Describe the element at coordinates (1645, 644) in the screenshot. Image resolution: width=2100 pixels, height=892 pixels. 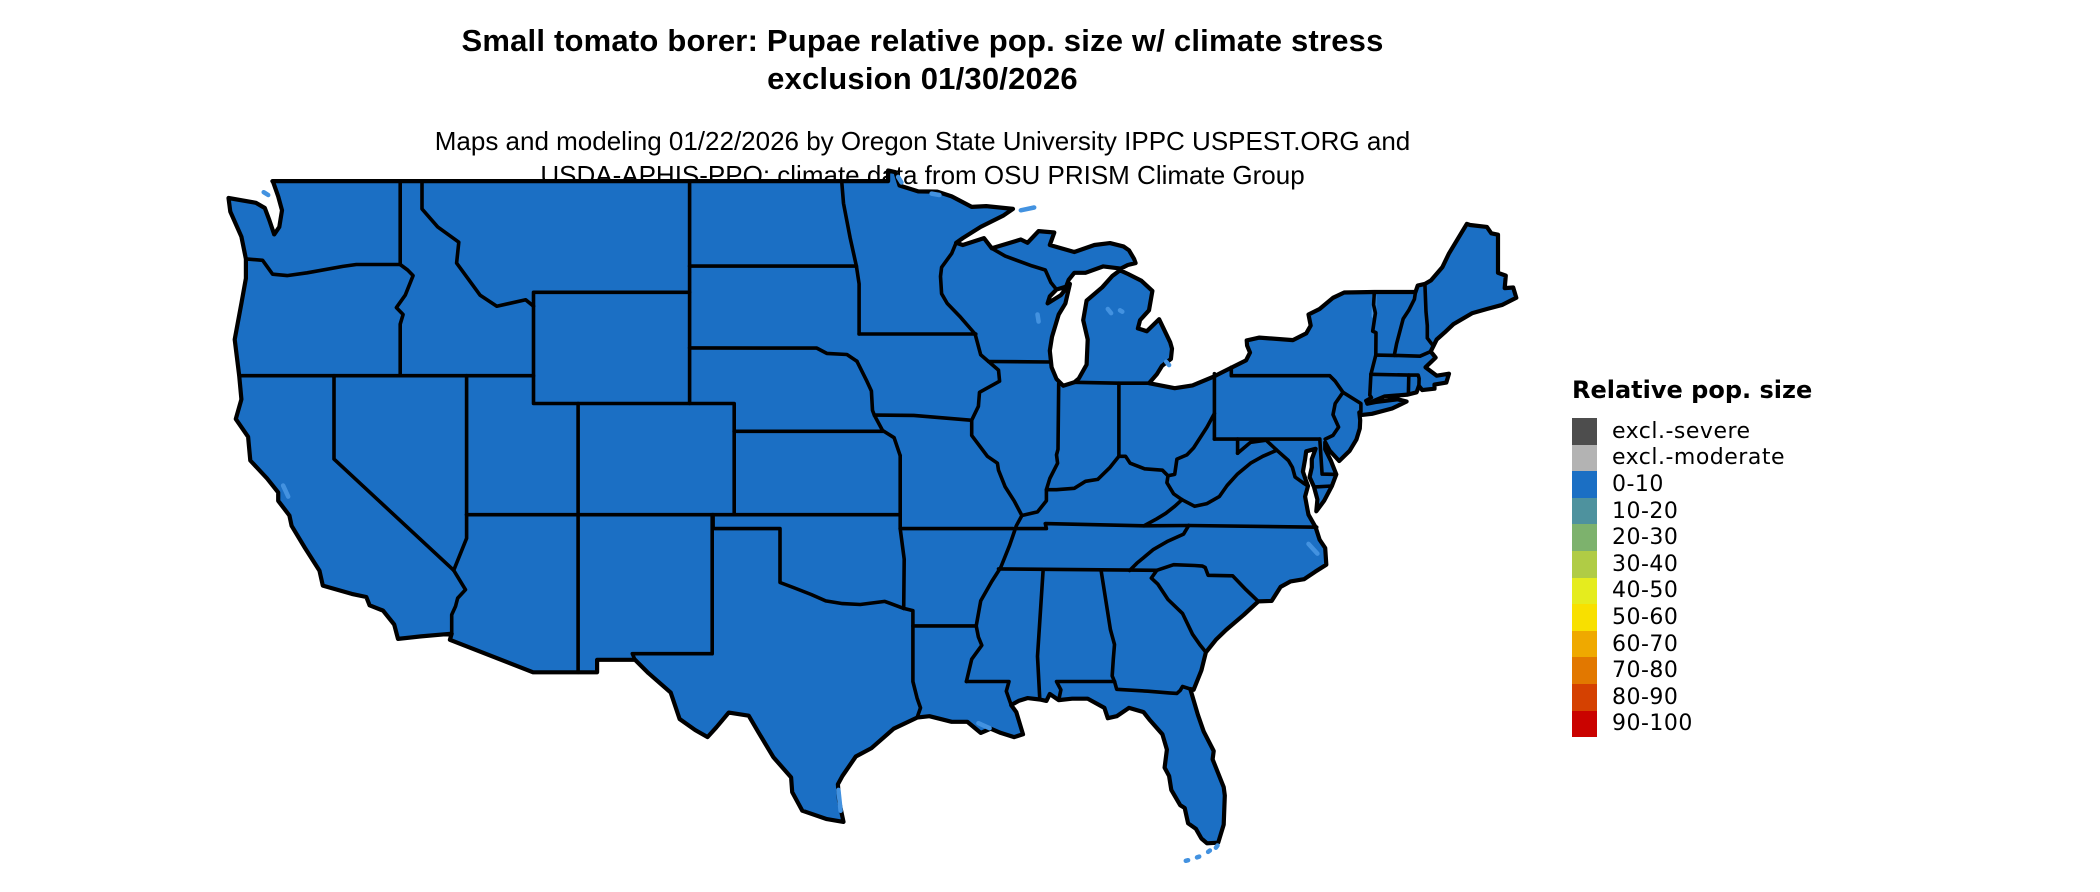
I see `legend-item-label: 60-70` at that location.